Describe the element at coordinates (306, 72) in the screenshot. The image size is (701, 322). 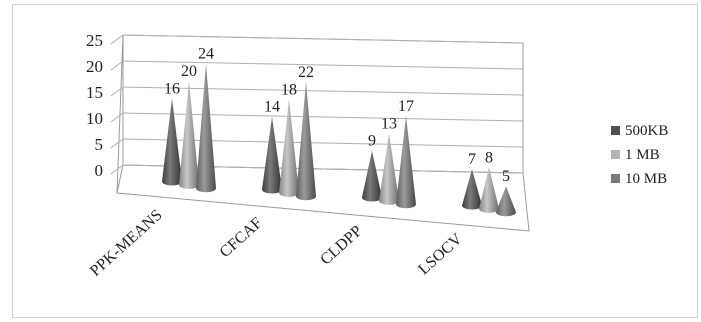
I see `data-label: 22` at that location.